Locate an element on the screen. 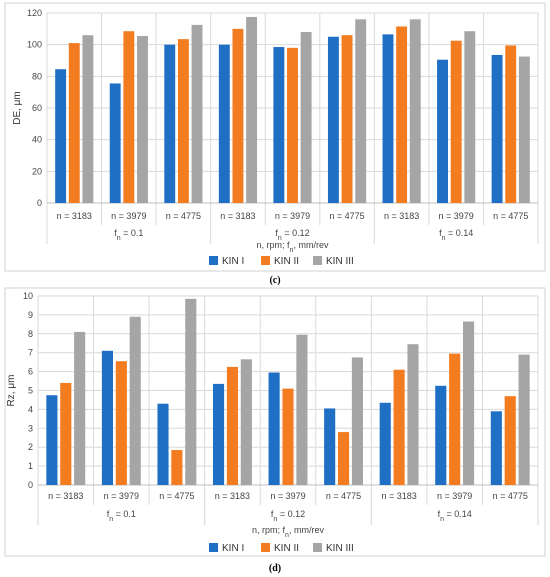 The height and width of the screenshot is (577, 550). y-axis-label: DE, μm is located at coordinates (17, 108).